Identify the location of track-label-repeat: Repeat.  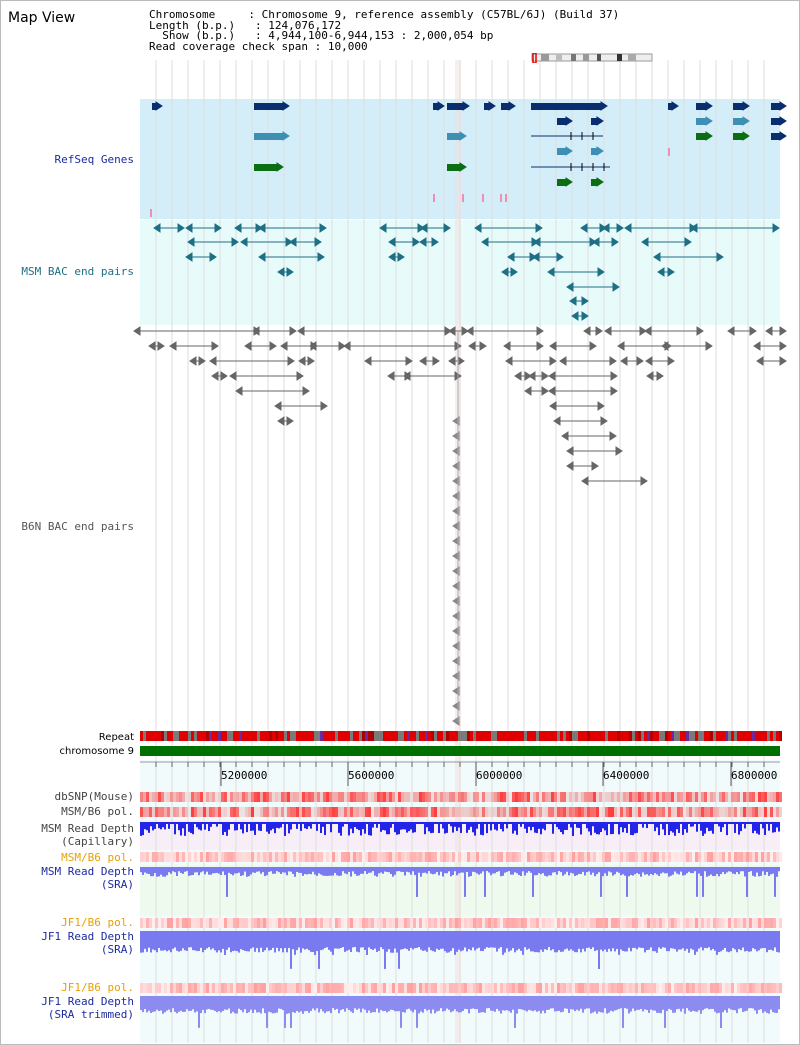
(116, 737).